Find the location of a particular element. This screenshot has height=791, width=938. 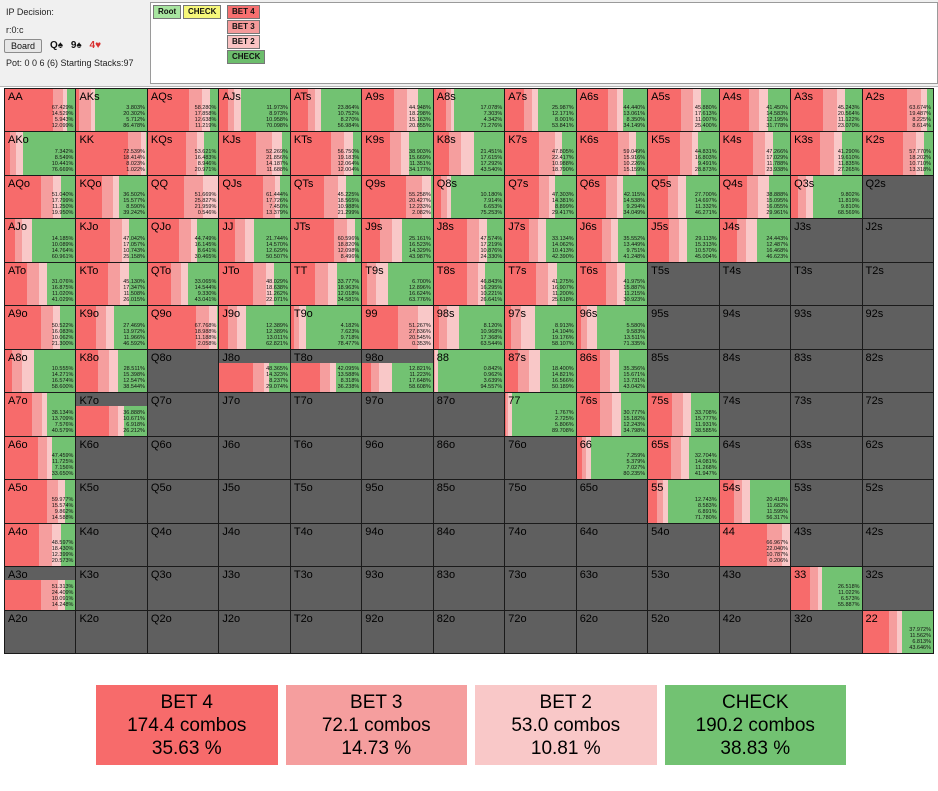

tree-node-bet2: BET 2 is located at coordinates (243, 42).